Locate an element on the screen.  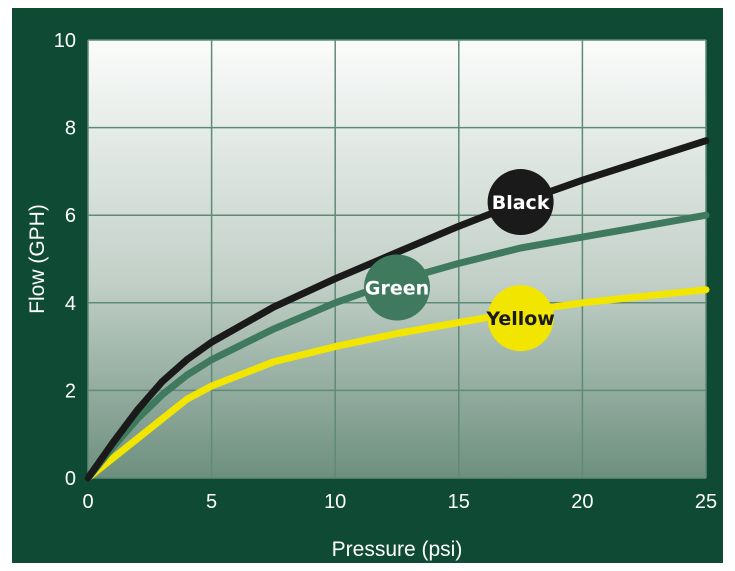
y-axis-title: Flow (GPH) is located at coordinates (37, 259).